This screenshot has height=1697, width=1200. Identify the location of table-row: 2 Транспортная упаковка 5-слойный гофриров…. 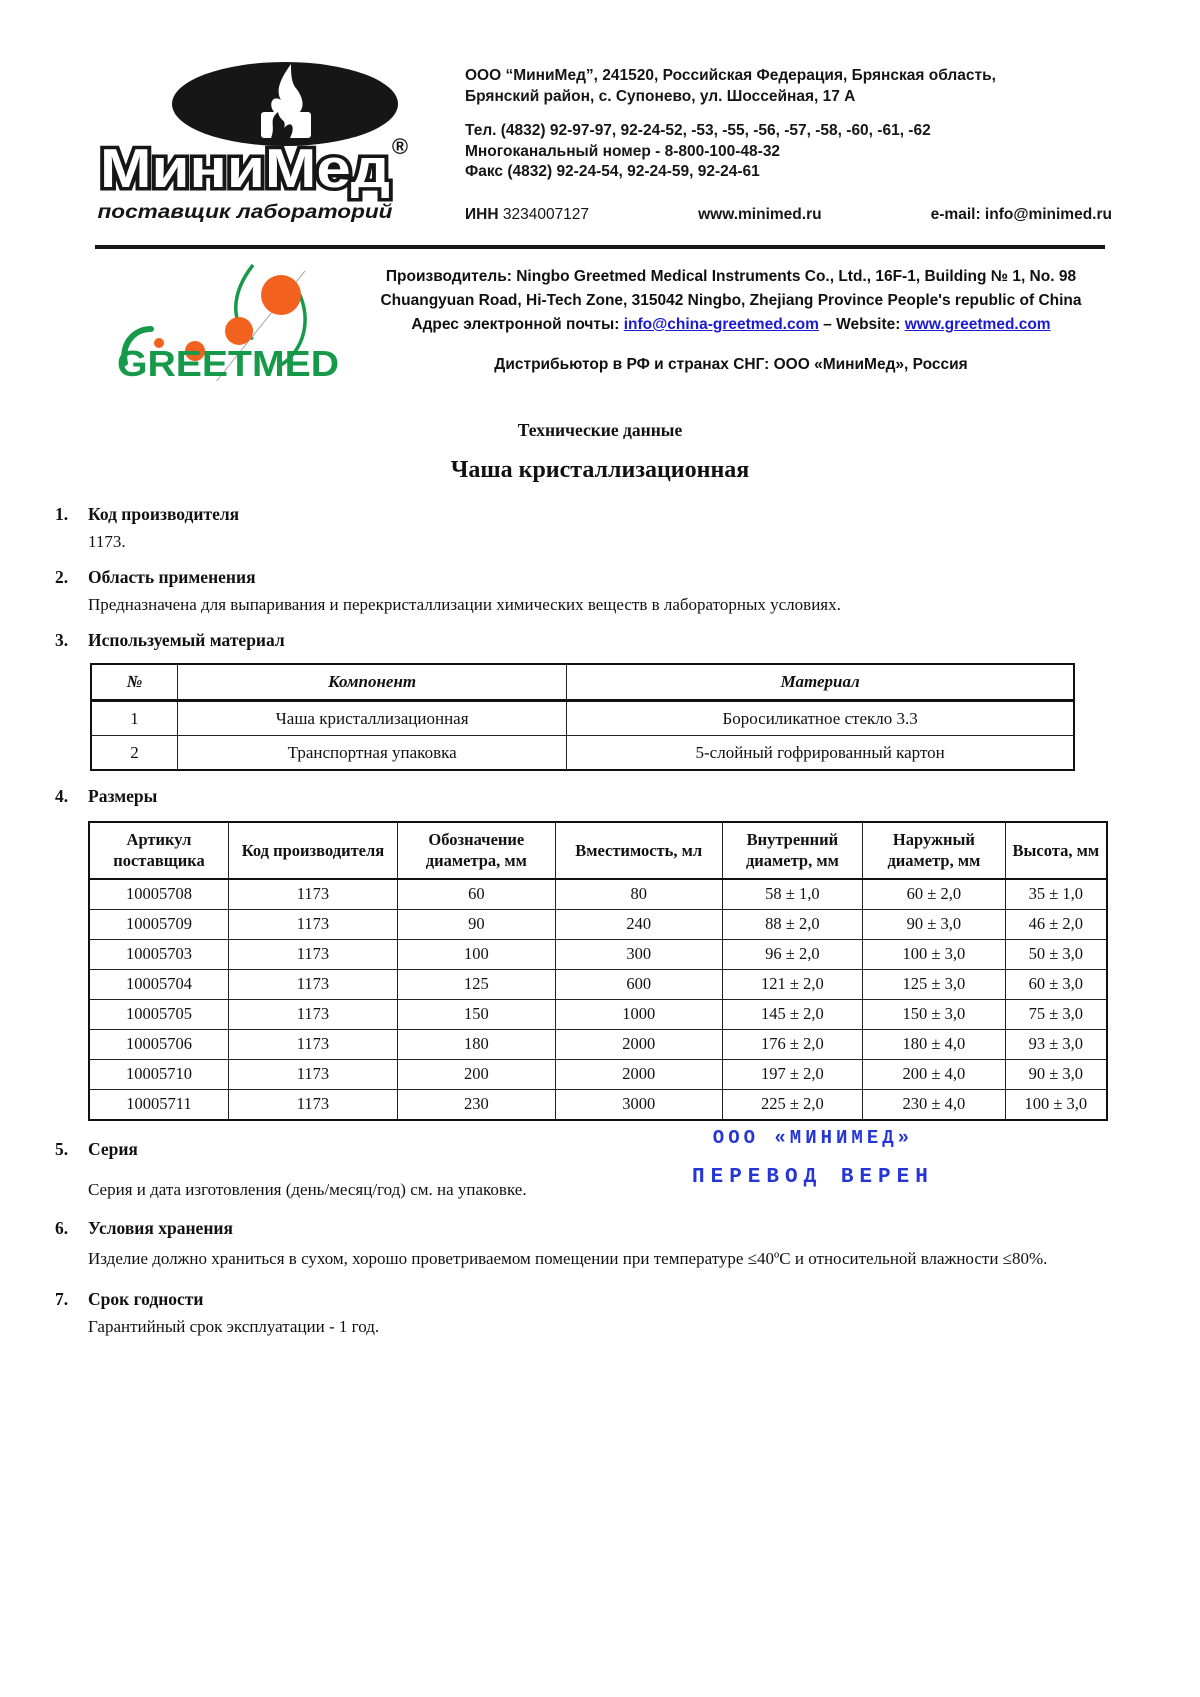
(582, 753).